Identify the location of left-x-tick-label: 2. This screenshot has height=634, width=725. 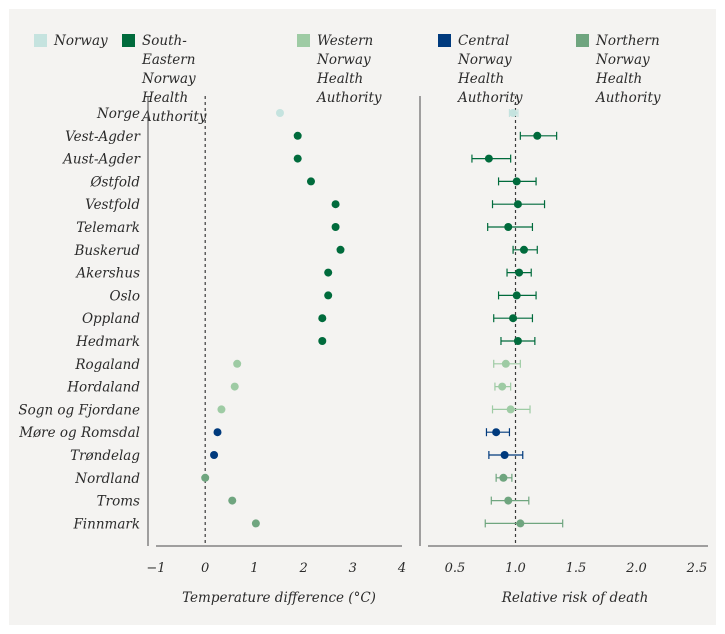
(302, 568).